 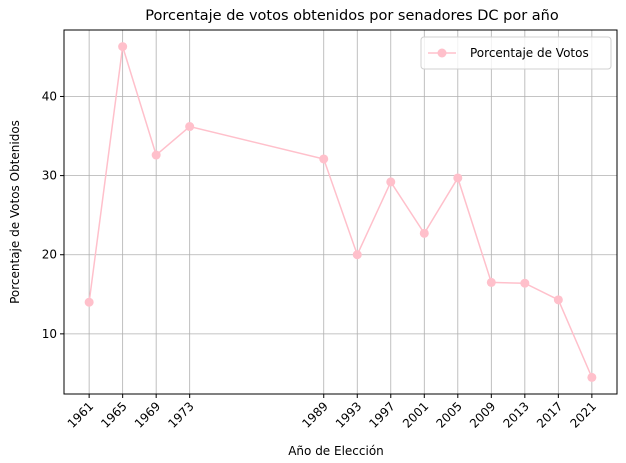 What do you see at coordinates (549, 414) in the screenshot?
I see `x-tick-label: 2017` at bounding box center [549, 414].